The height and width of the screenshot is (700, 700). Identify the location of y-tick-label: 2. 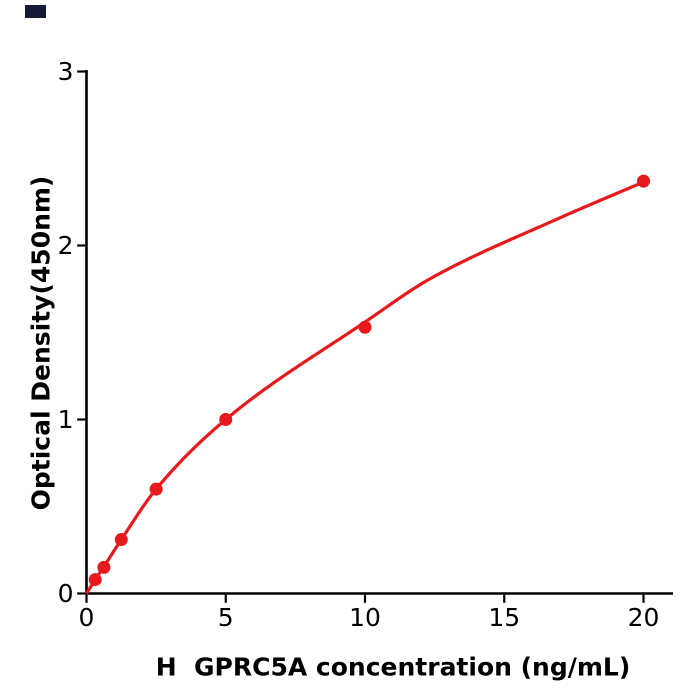
(65, 245).